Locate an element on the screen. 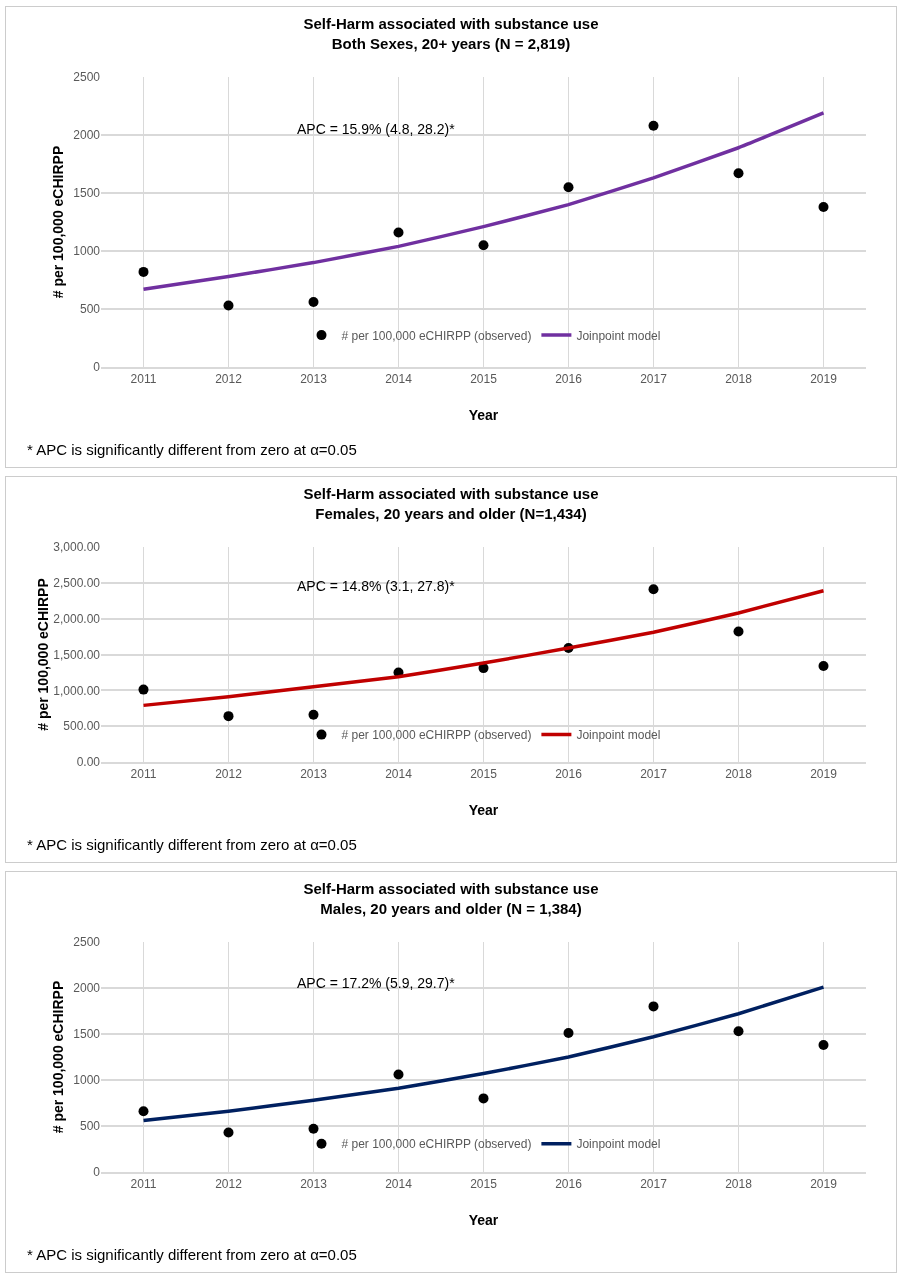 The width and height of the screenshot is (902, 1279). y-tick-label: 2,500.00 is located at coordinates (77, 583).